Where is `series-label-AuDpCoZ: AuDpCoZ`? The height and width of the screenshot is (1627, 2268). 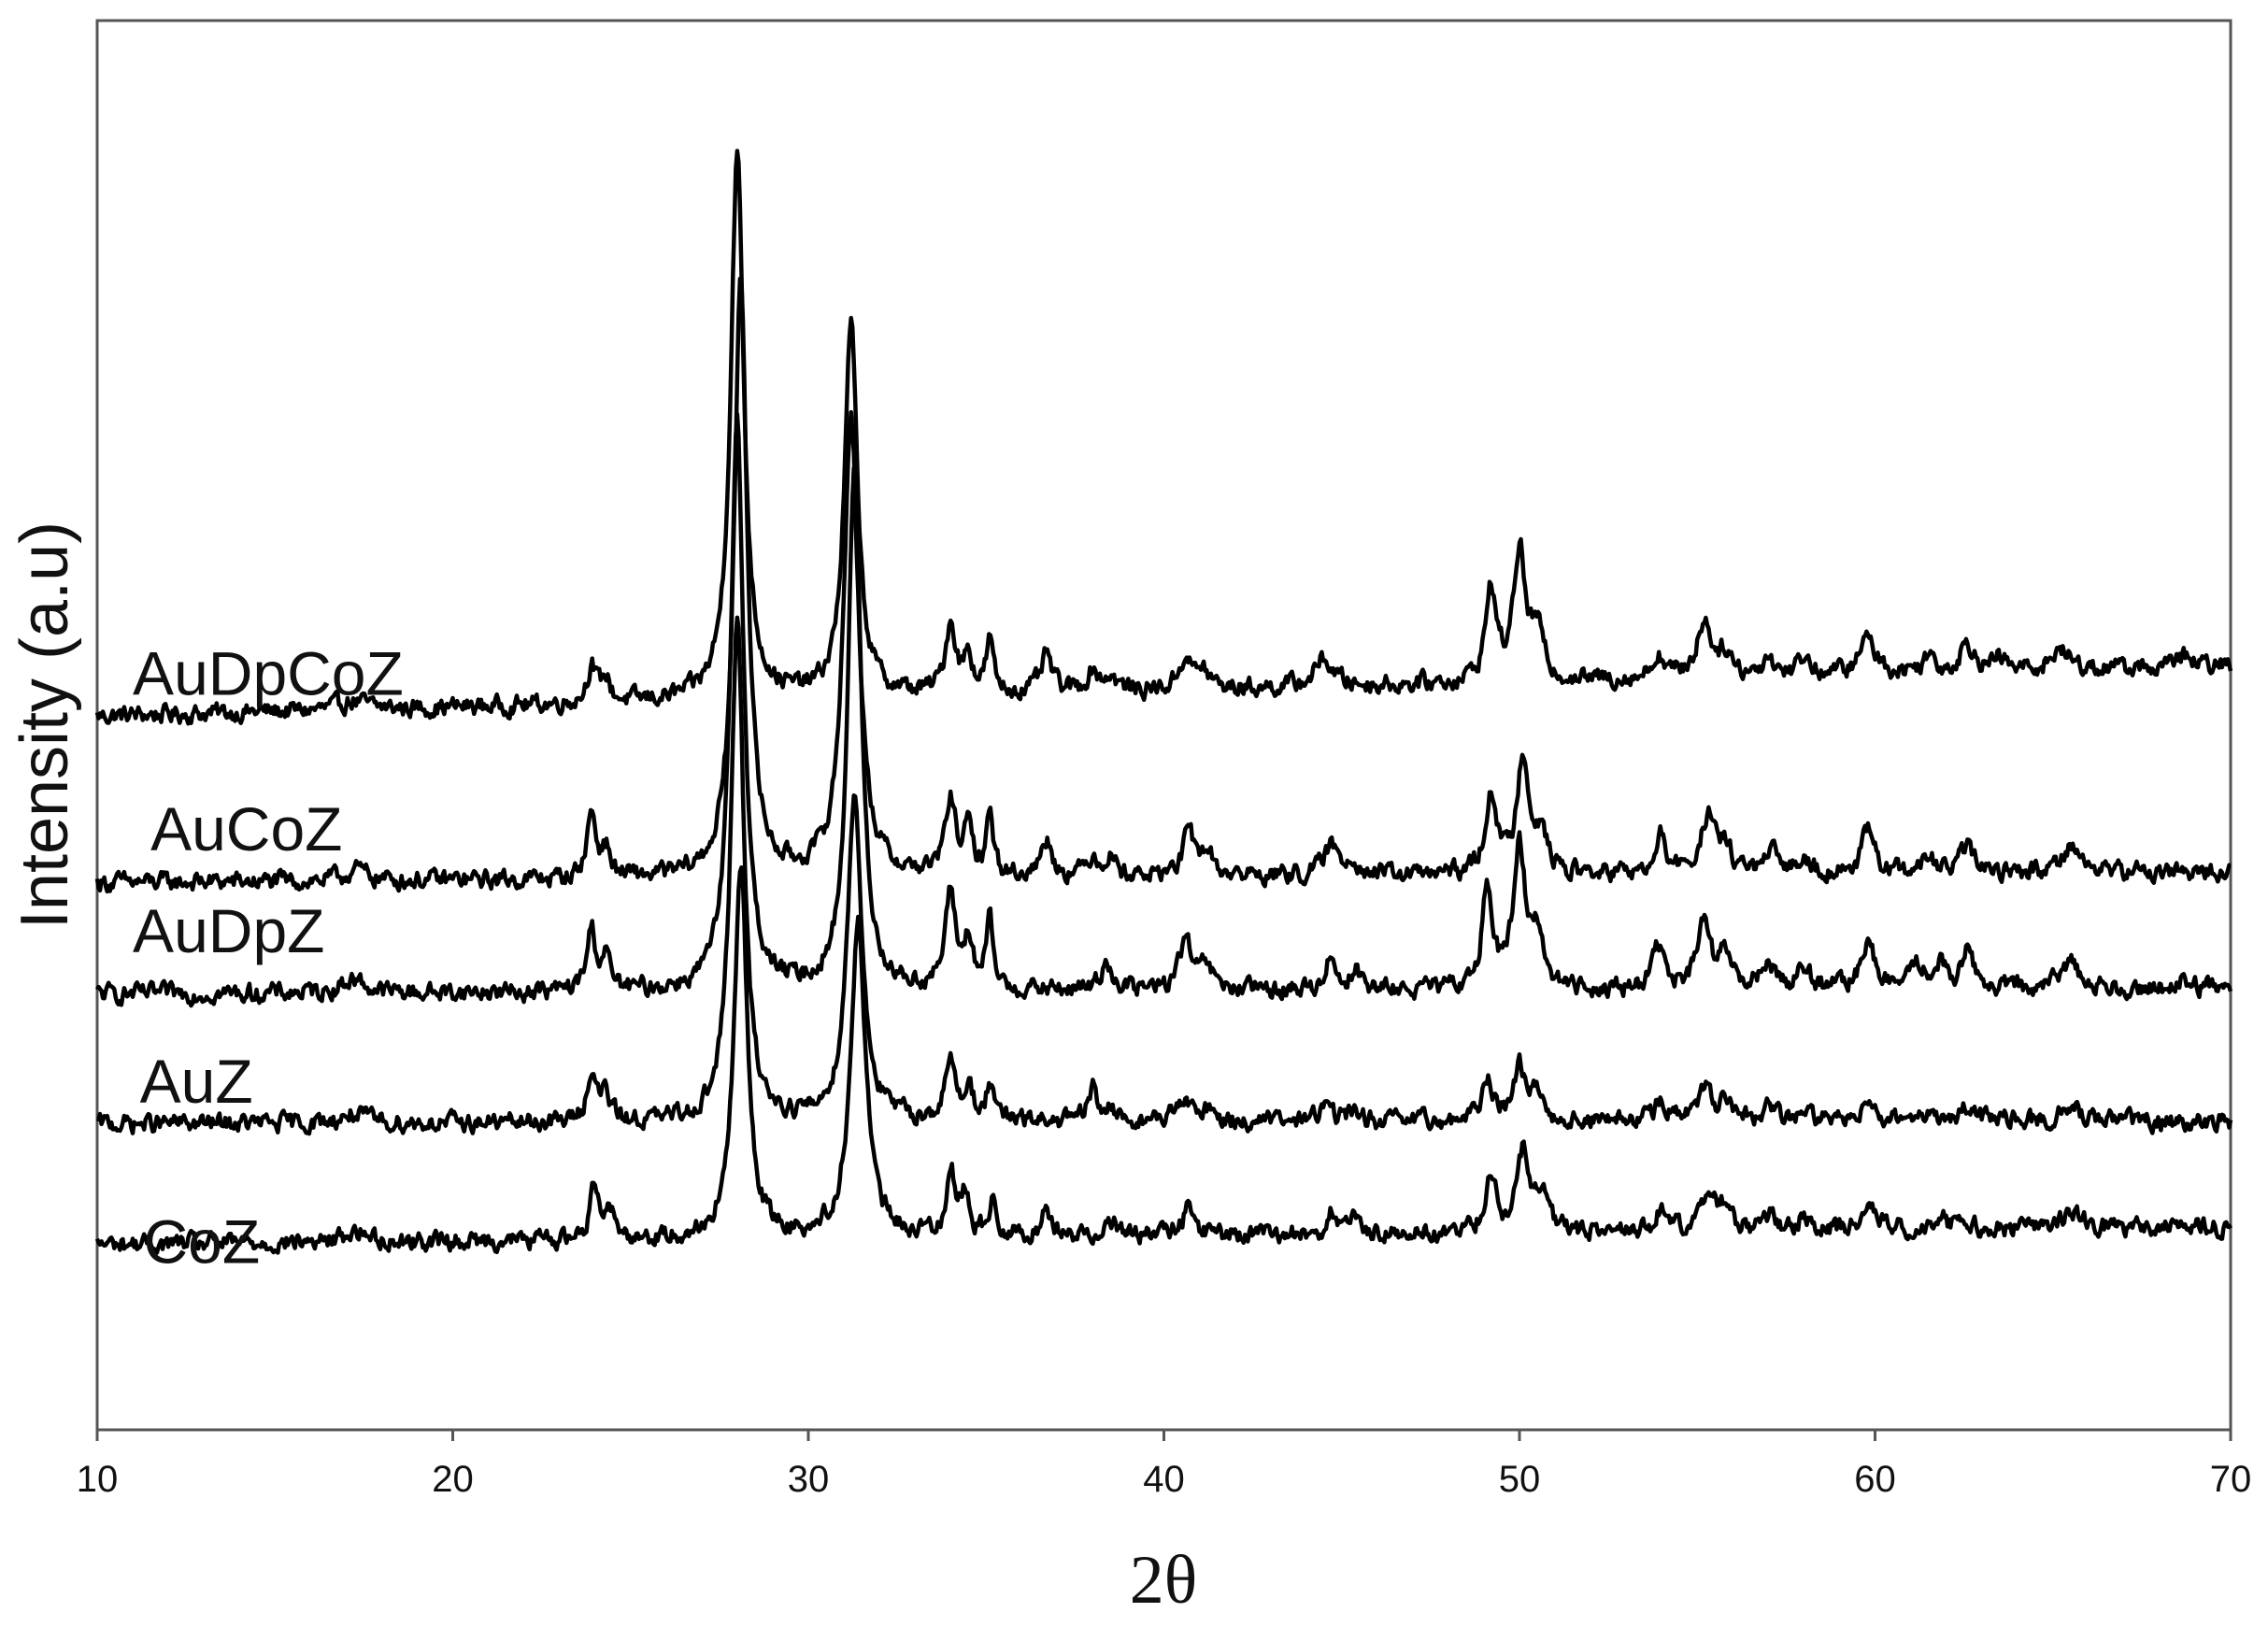
series-label-AuDpCoZ: AuDpCoZ is located at coordinates (268, 672).